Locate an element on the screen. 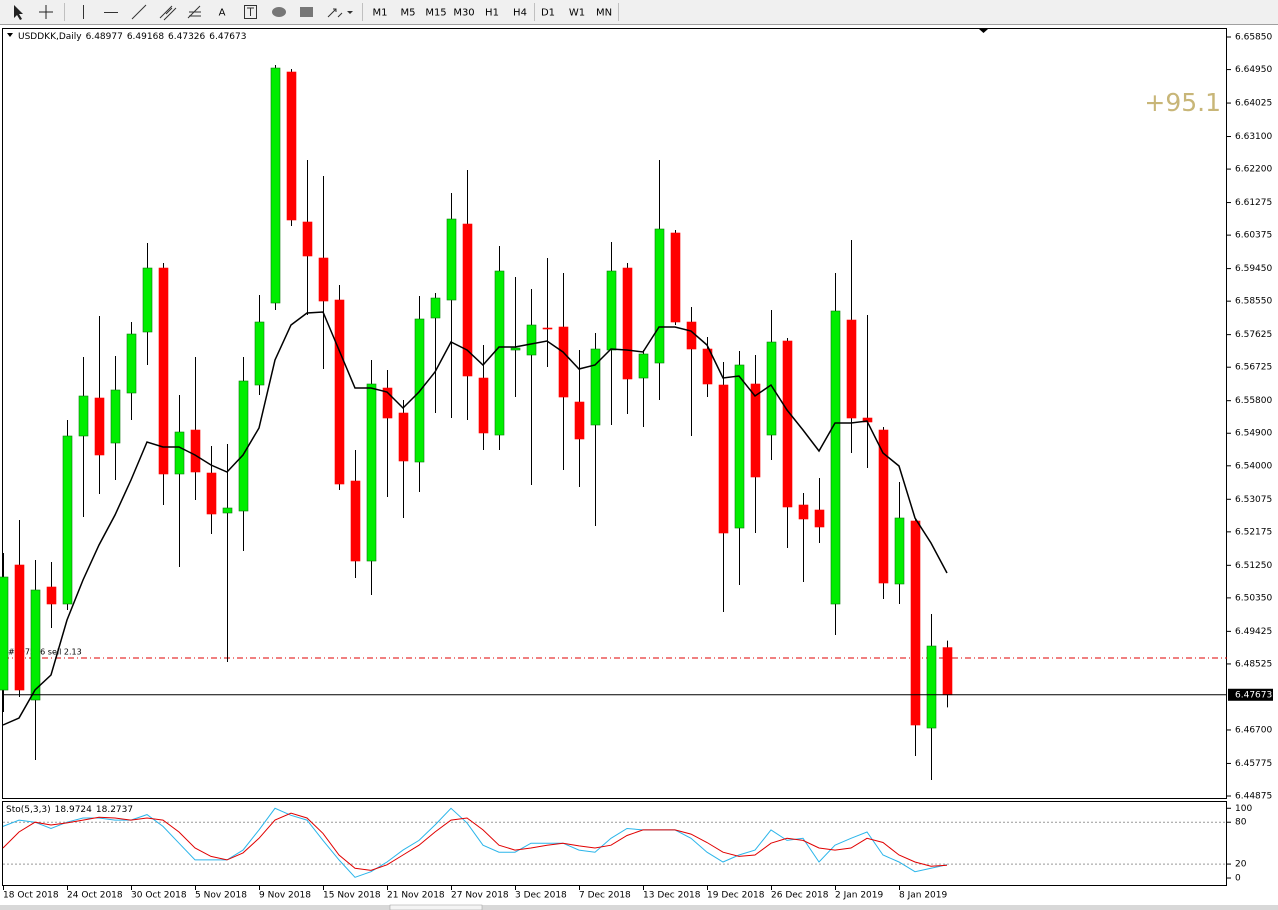  price-label-bg is located at coordinates (1250, 694).